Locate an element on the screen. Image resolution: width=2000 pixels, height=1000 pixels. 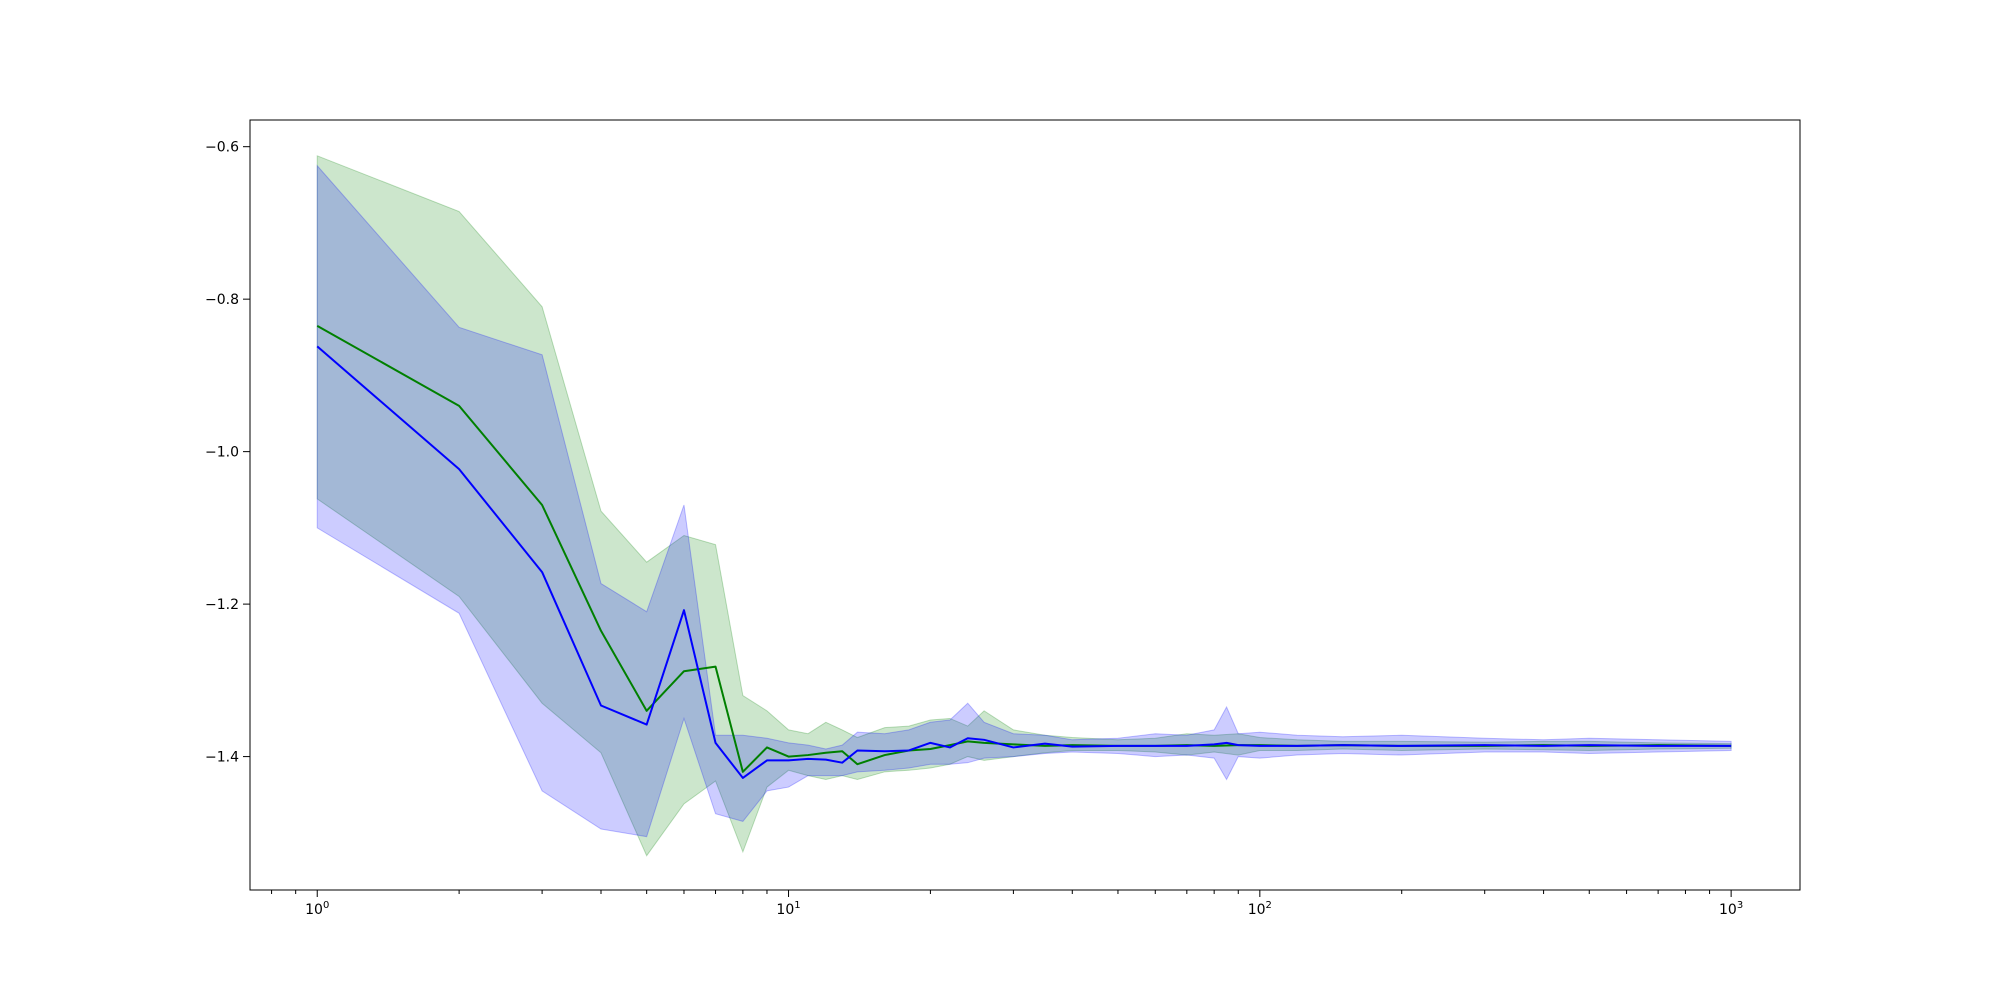
x-tick-label: 100 is located at coordinates (317, 909).